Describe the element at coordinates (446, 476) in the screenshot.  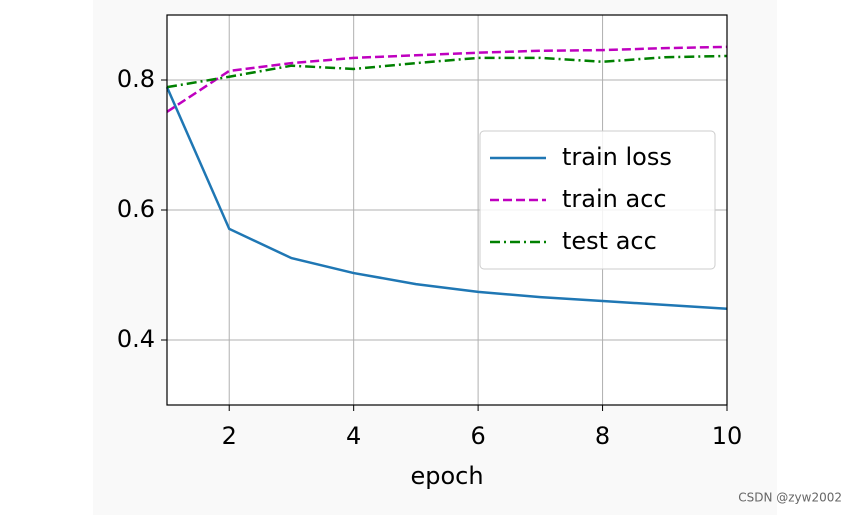
I see `x-axis-label: epoch` at that location.